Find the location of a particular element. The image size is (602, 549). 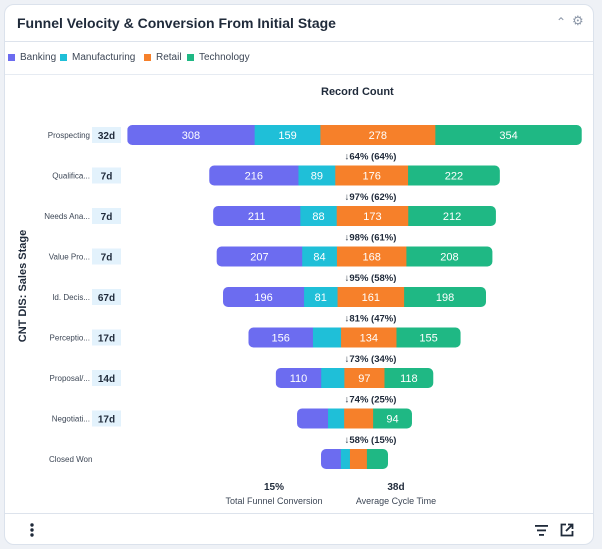

legend-item-technology: Technology is located at coordinates (218, 57).